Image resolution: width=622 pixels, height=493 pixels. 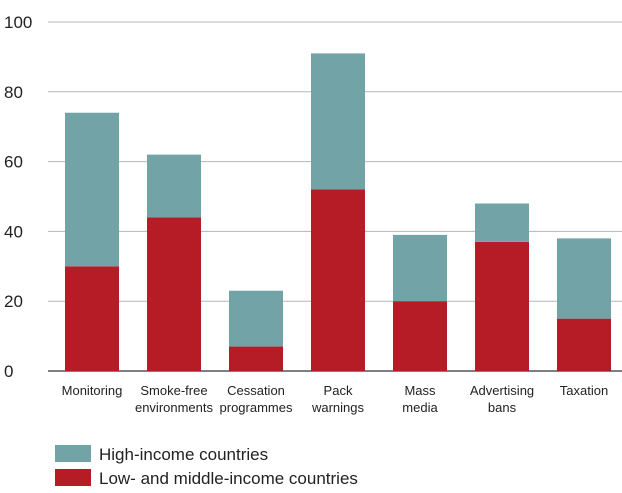 What do you see at coordinates (420, 390) in the screenshot?
I see `x-tick-label: Mass` at bounding box center [420, 390].